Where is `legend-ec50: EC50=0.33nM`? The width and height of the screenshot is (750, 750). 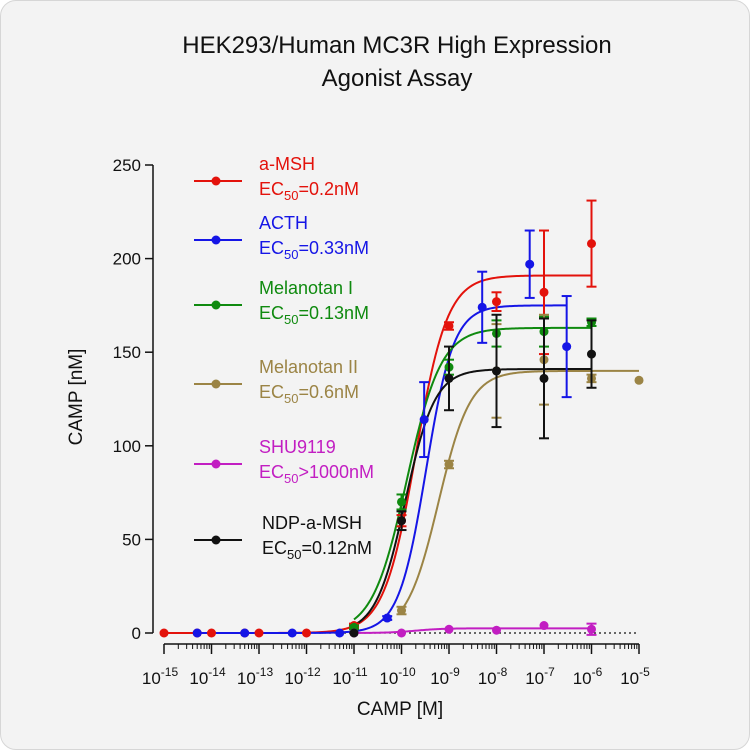 legend-ec50: EC50=0.33nM is located at coordinates (314, 250).